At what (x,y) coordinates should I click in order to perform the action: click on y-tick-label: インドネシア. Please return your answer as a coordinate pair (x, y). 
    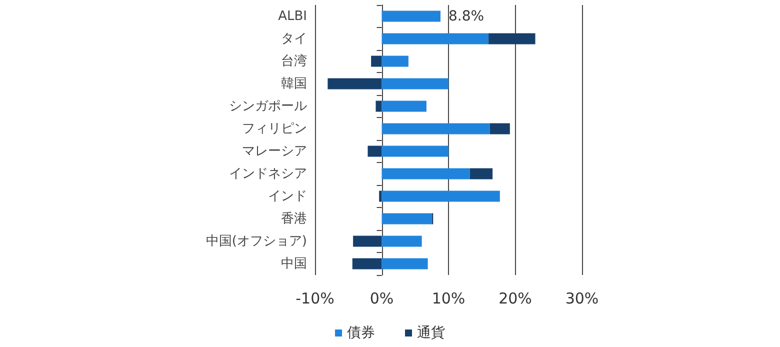
    Looking at the image, I should click on (268, 174).